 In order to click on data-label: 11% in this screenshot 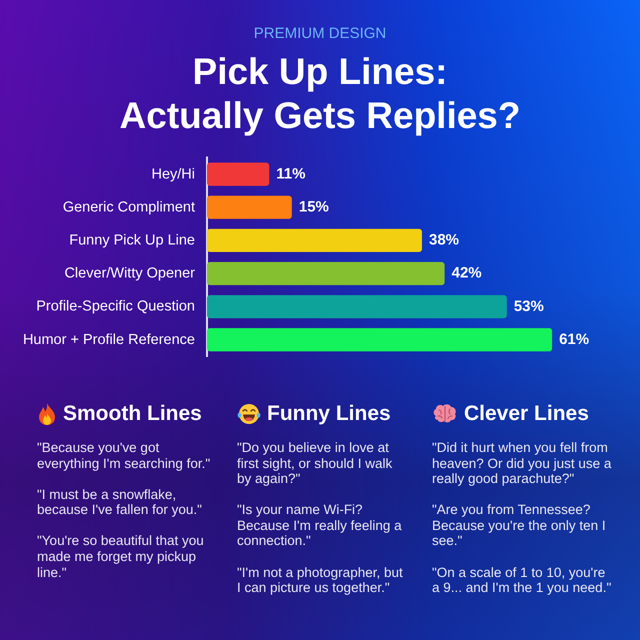, I will do `click(291, 173)`.